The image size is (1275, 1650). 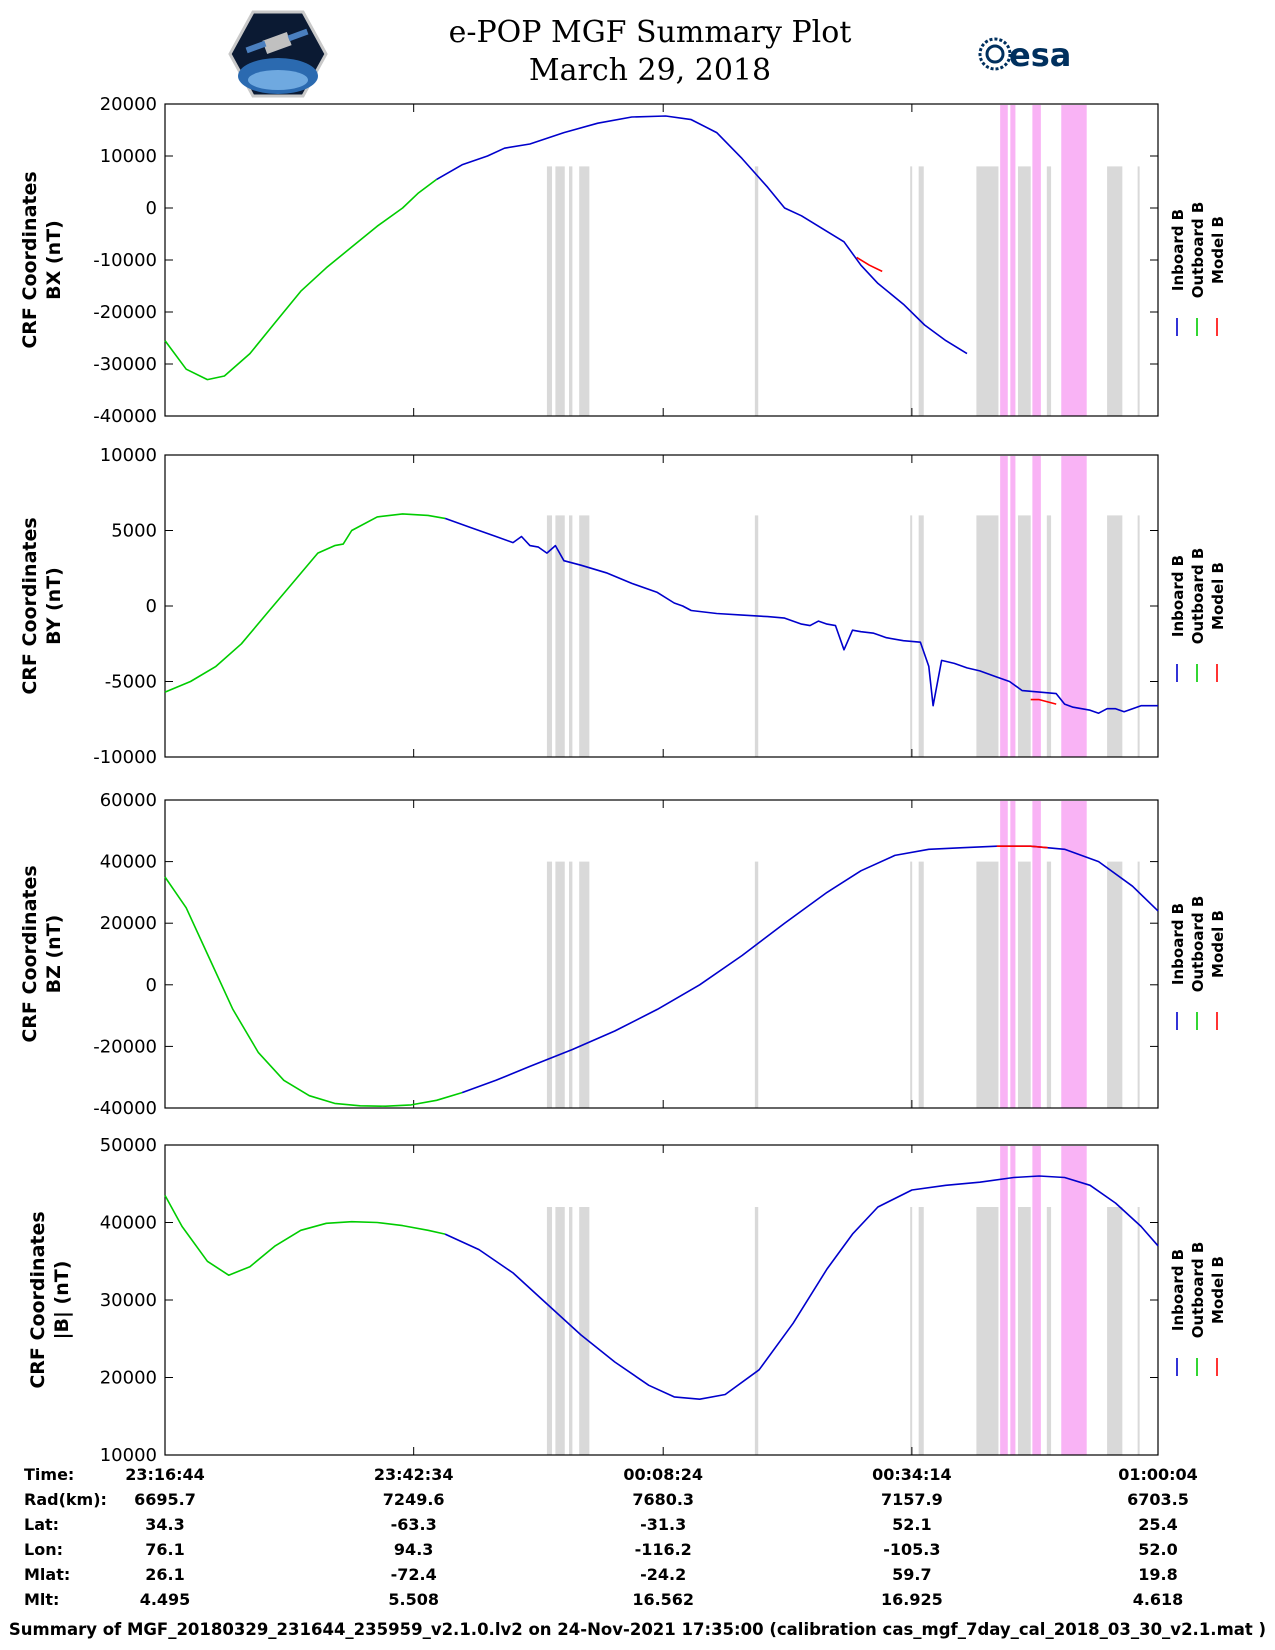 I want to click on y-tick-label: 50000, so click(x=128, y=1145).